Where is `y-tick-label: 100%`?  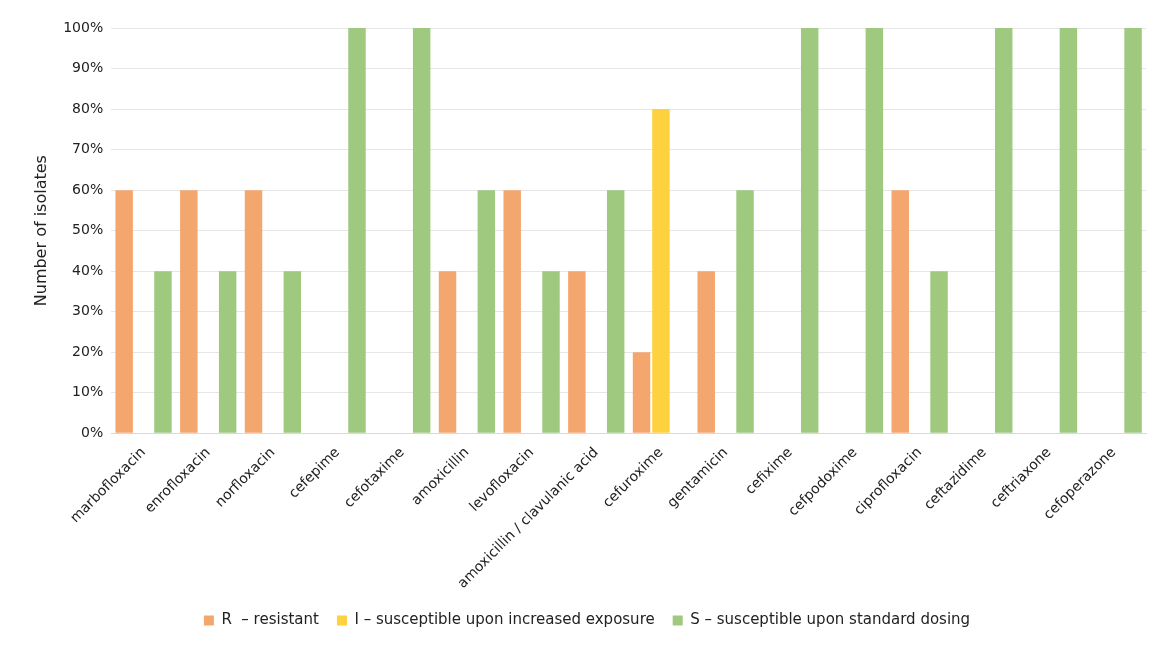 y-tick-label: 100% is located at coordinates (83, 26).